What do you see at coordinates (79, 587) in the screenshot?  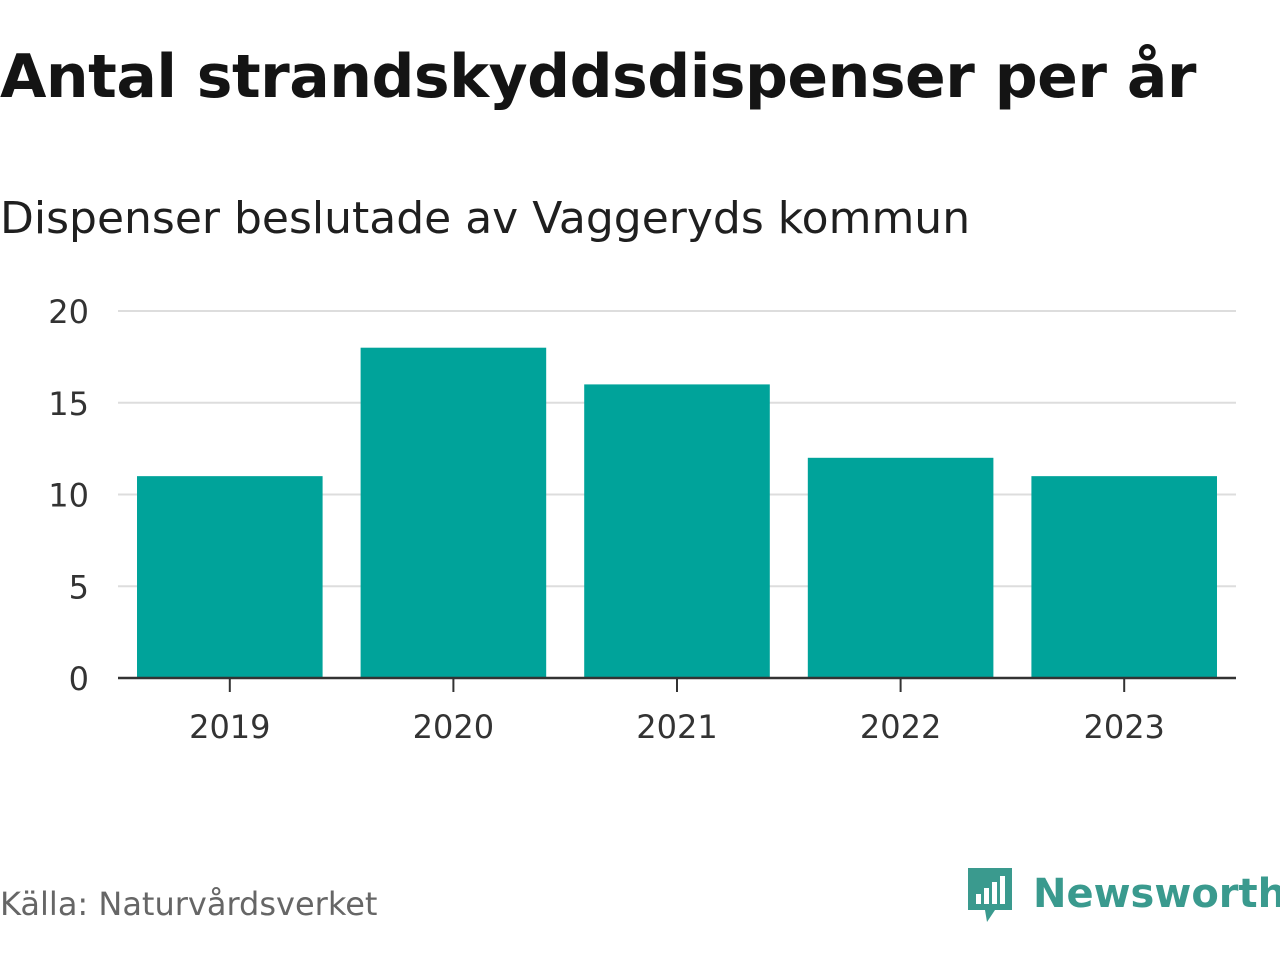 I see `y-tick-label: 5` at bounding box center [79, 587].